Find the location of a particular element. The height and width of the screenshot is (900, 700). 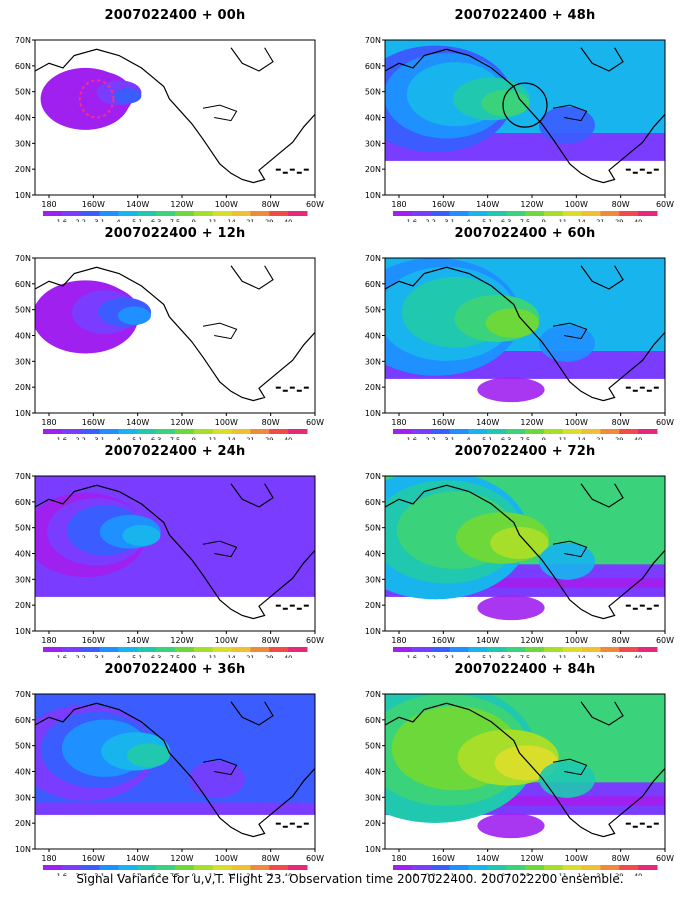

lat-label: 30N is located at coordinates (373, 797).